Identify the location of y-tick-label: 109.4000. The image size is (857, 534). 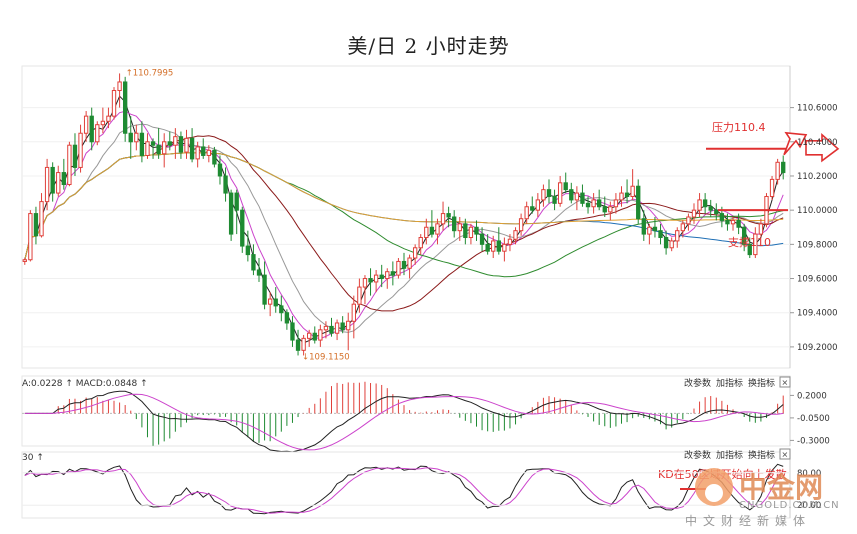
(817, 314).